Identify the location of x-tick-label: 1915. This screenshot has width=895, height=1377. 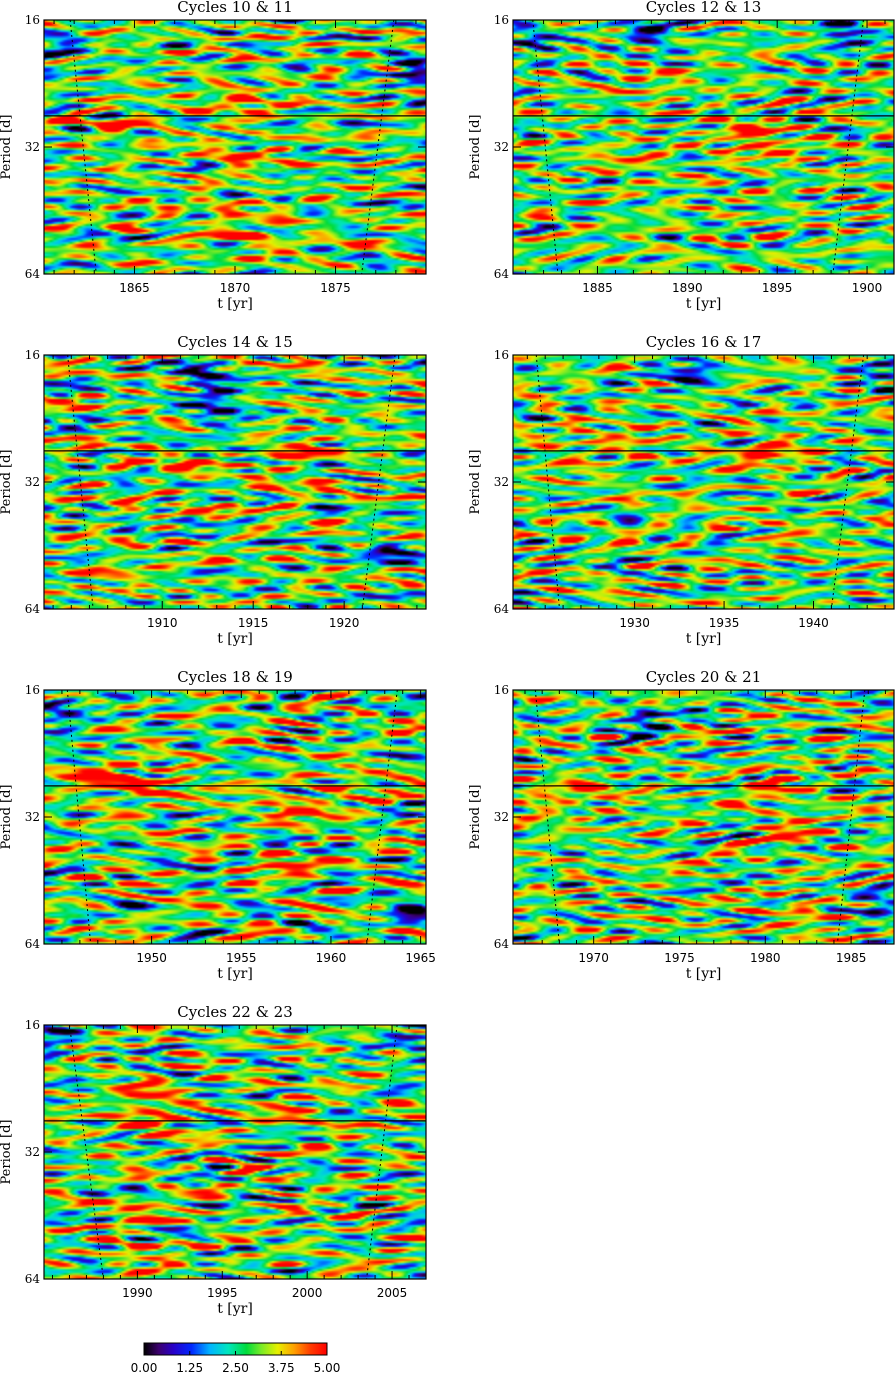
(253, 623).